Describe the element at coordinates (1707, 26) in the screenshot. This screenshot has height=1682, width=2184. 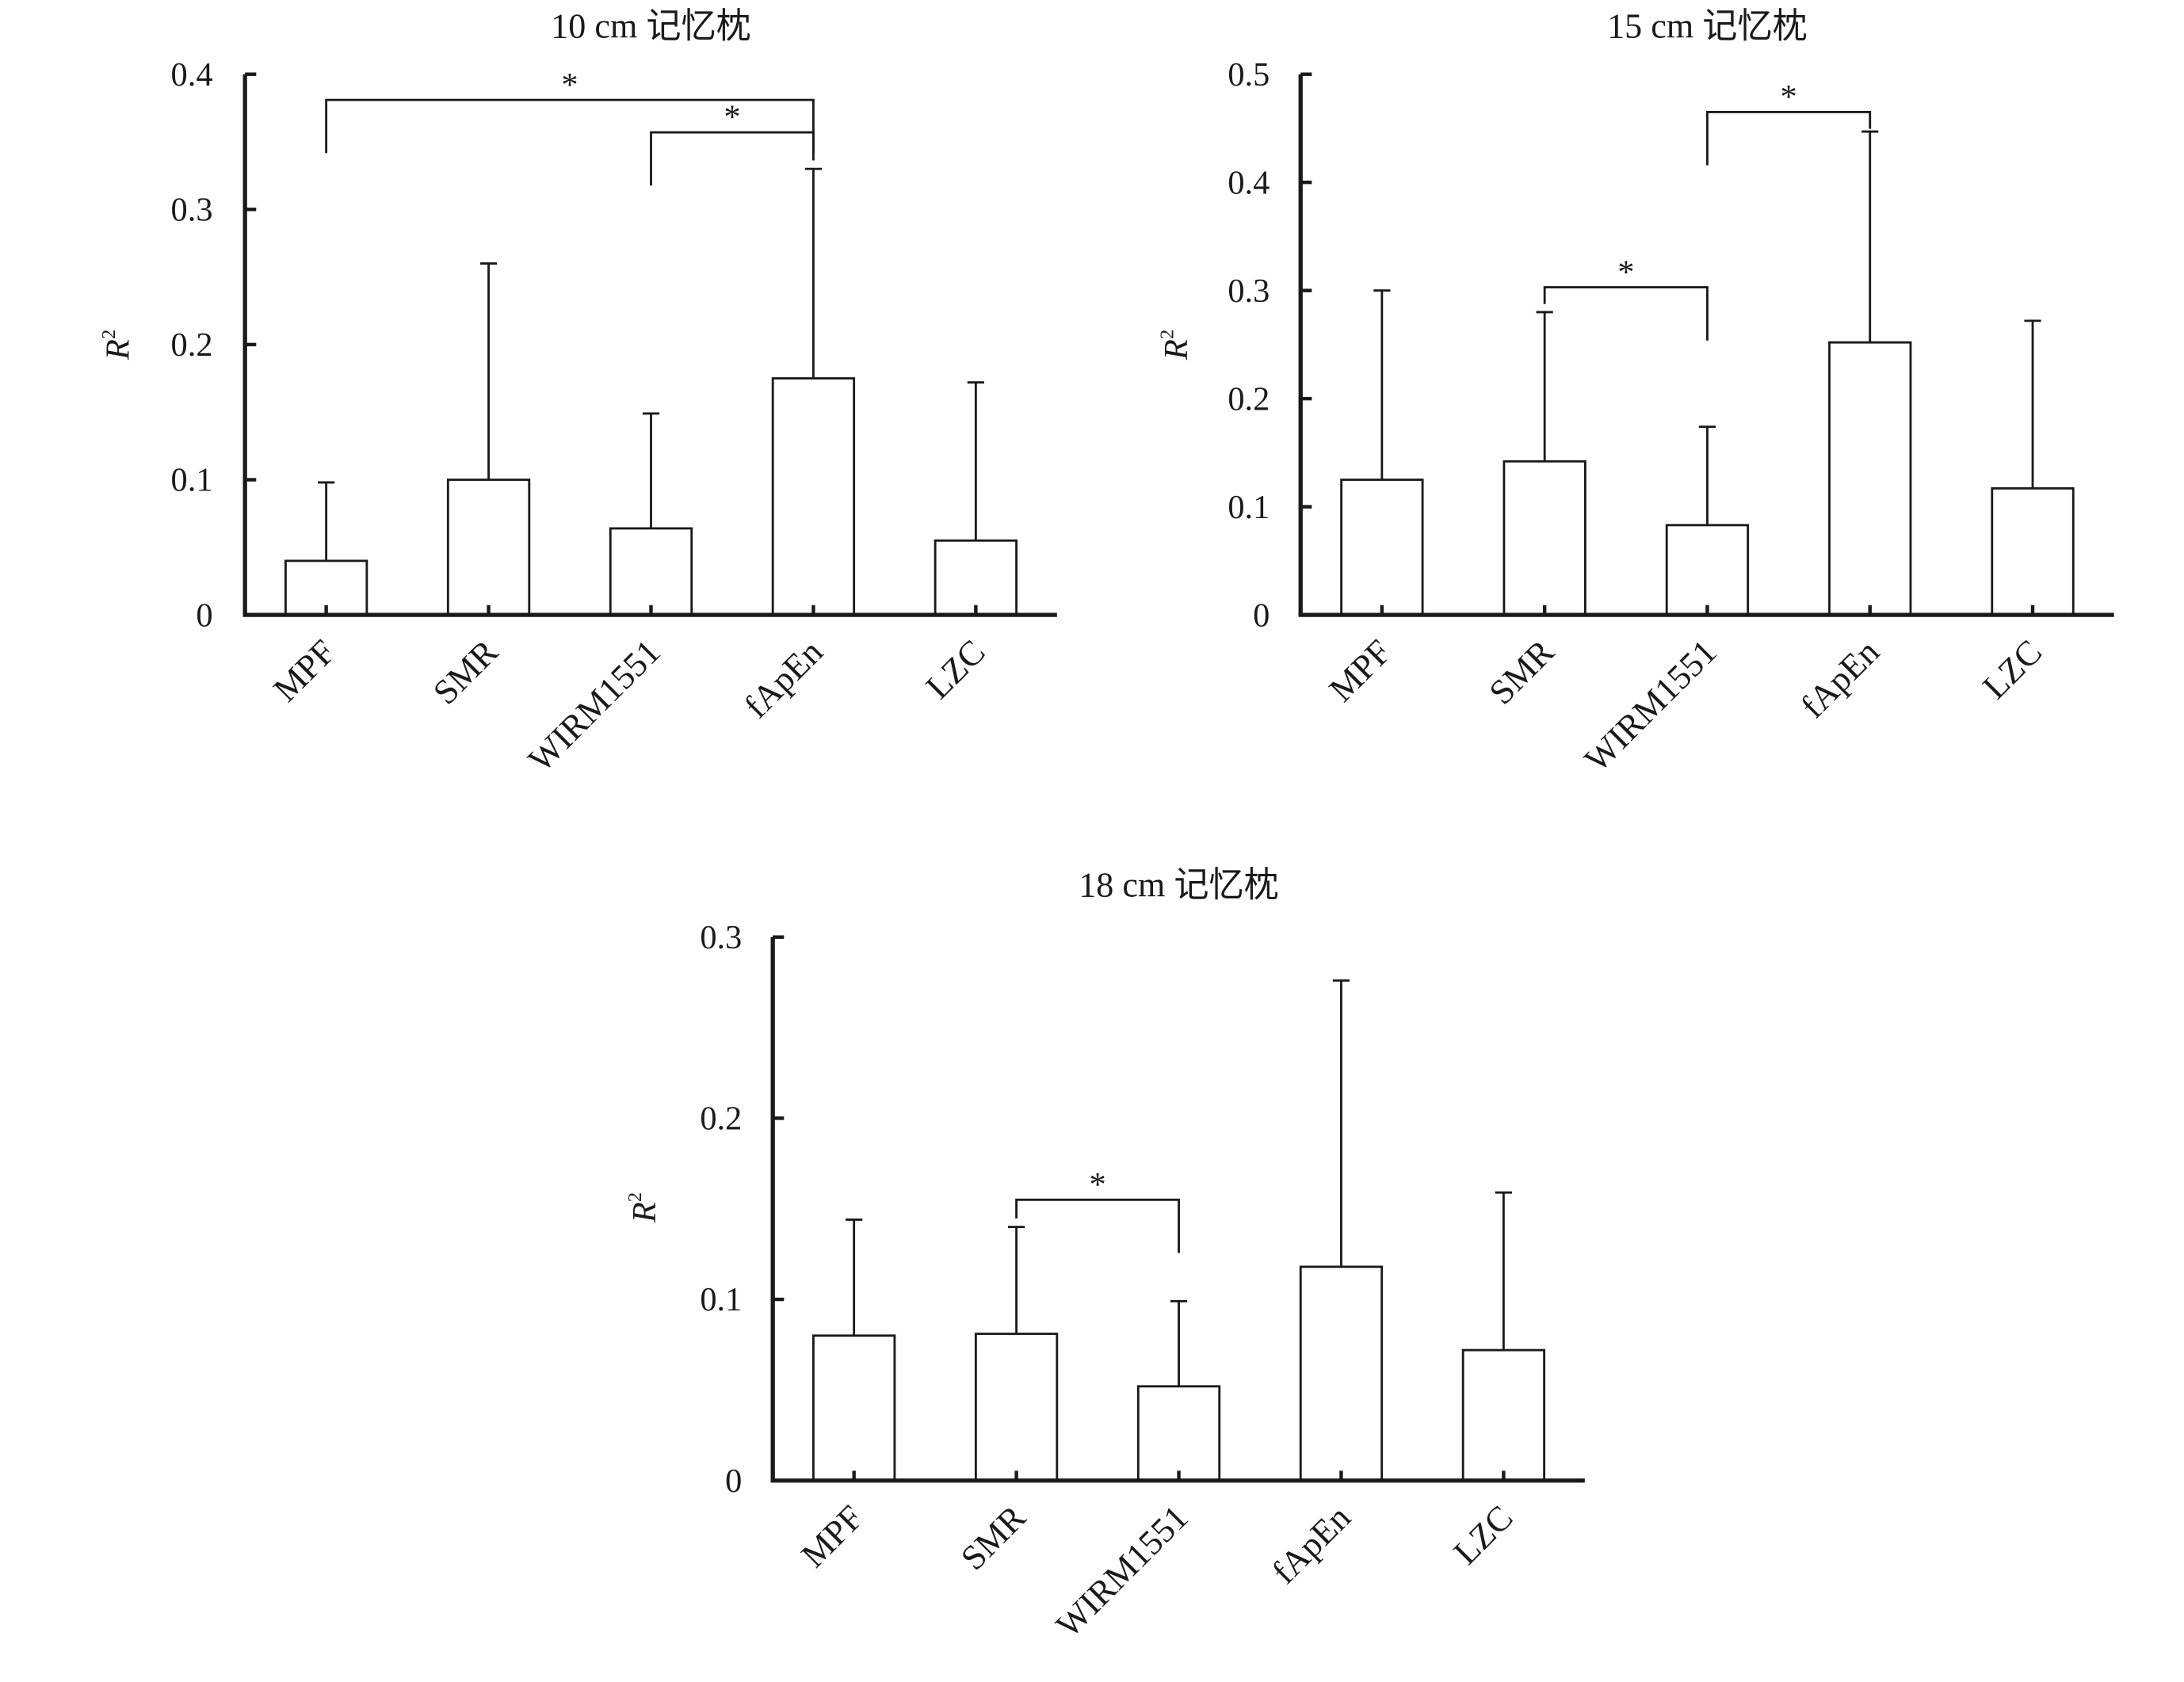
I see `chart-title: 15 cm 记忆枕` at that location.